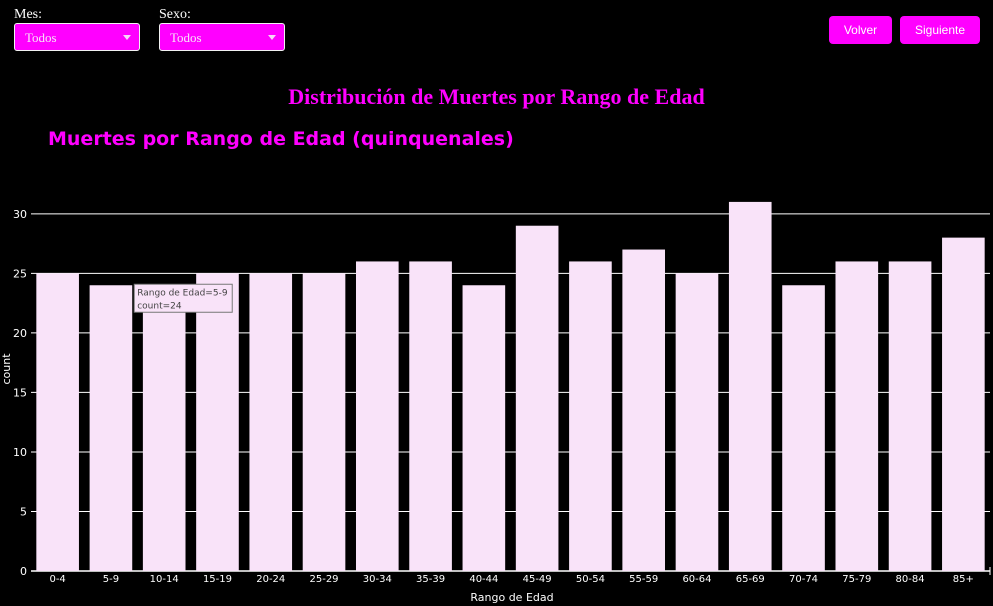  I want to click on bar-85+, so click(963, 404).